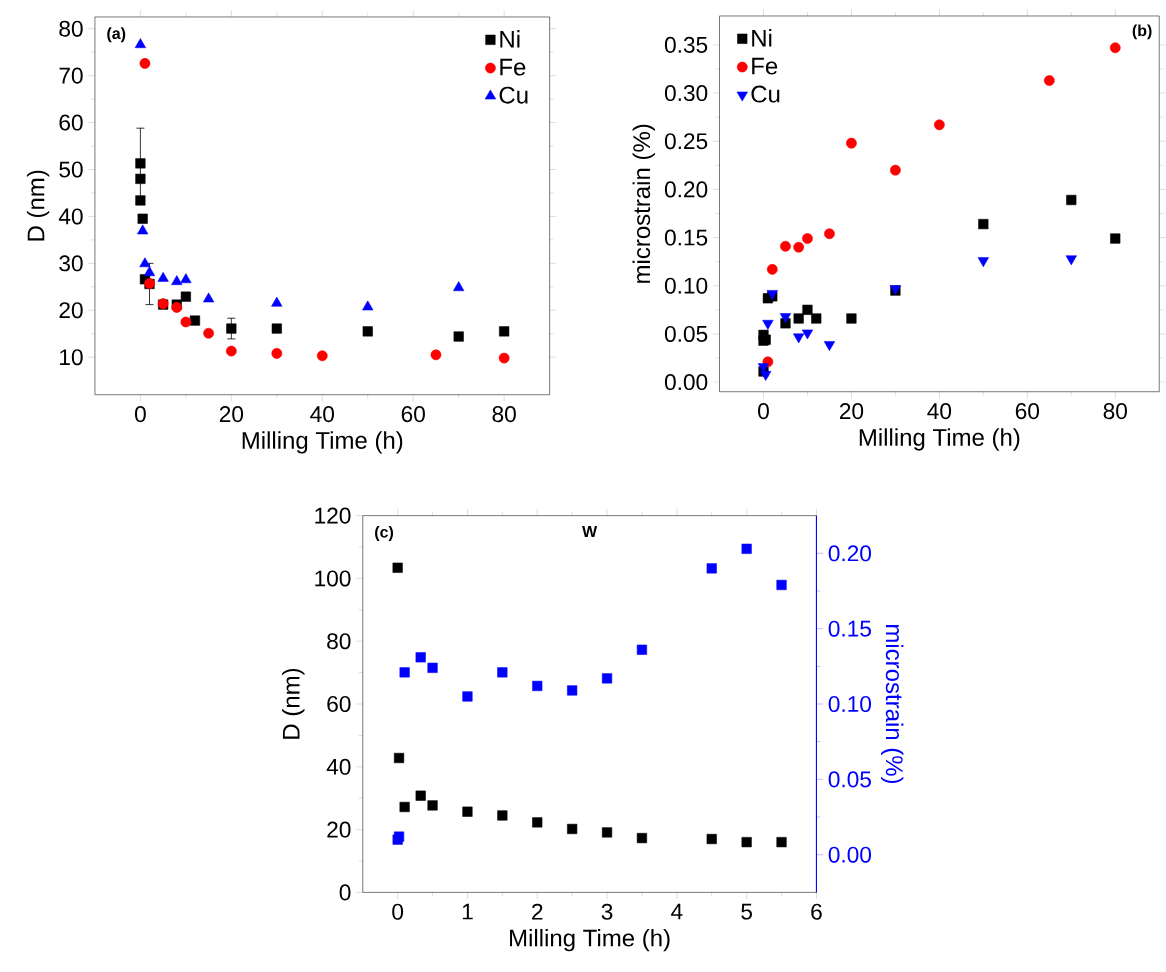 This screenshot has width=1166, height=972. Describe the element at coordinates (746, 911) in the screenshot. I see `x-tick-label: 5` at that location.